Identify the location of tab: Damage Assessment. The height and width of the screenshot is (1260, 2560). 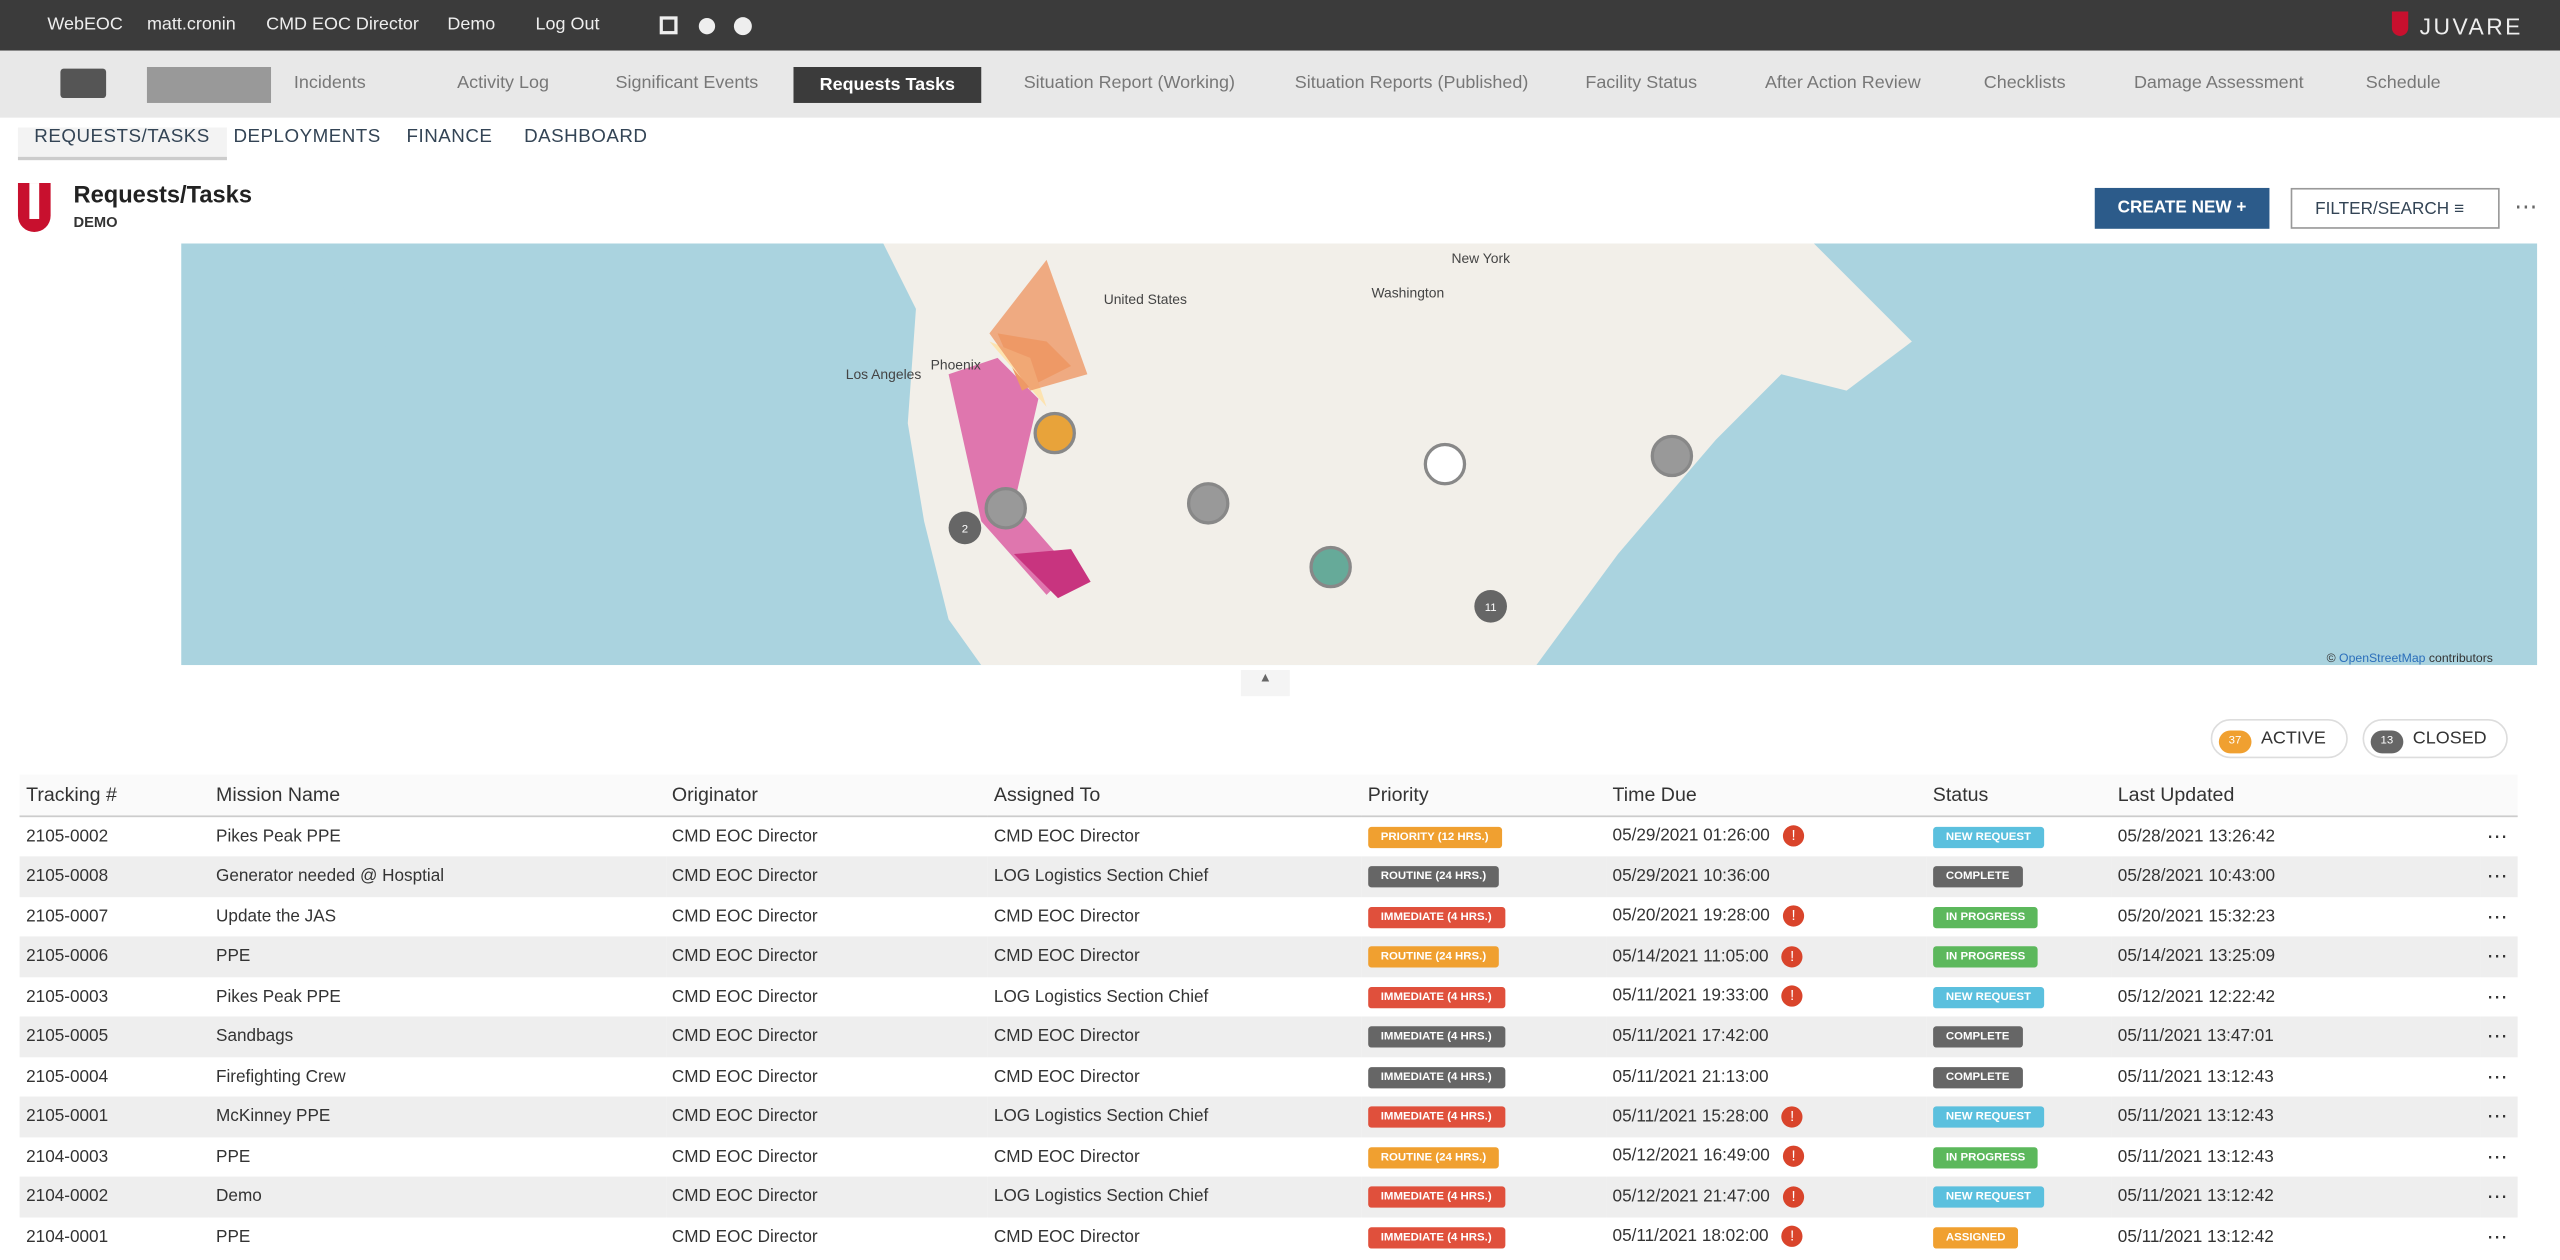
(2219, 84).